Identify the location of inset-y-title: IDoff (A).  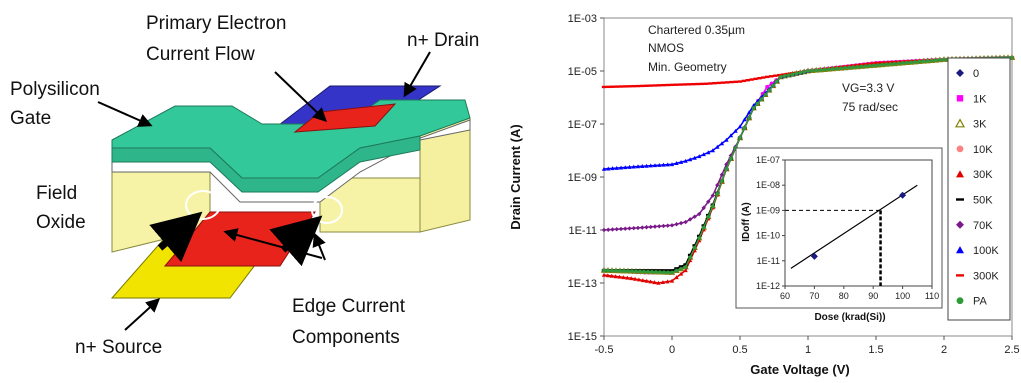
(746, 221).